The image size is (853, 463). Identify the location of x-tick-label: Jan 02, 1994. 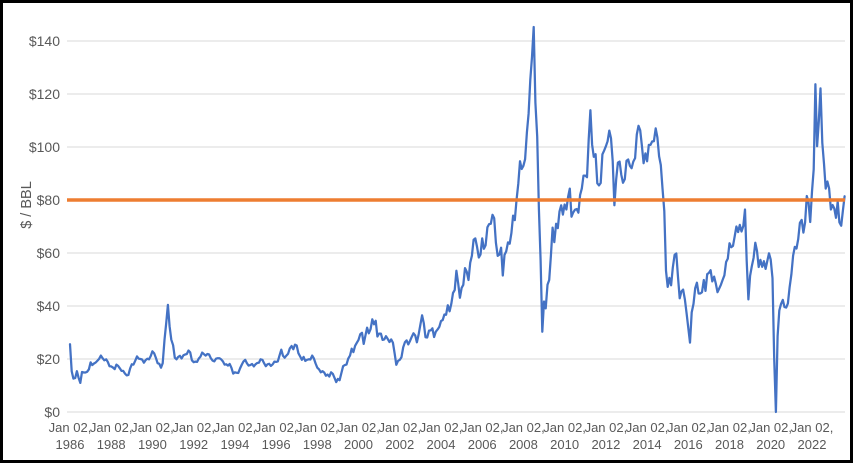
(235, 436).